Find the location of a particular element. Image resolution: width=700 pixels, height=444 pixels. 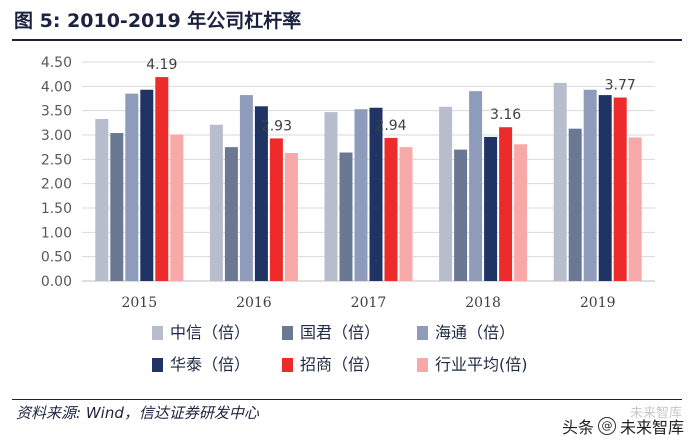

watermark-brand: 未来智库 is located at coordinates (651, 427).